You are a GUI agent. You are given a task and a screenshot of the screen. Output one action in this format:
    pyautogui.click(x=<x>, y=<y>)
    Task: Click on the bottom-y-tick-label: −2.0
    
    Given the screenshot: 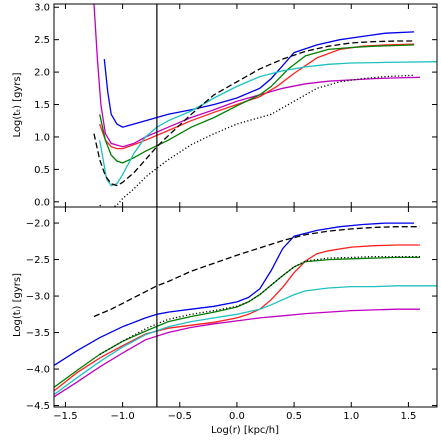 What is the action you would take?
    pyautogui.click(x=38, y=224)
    